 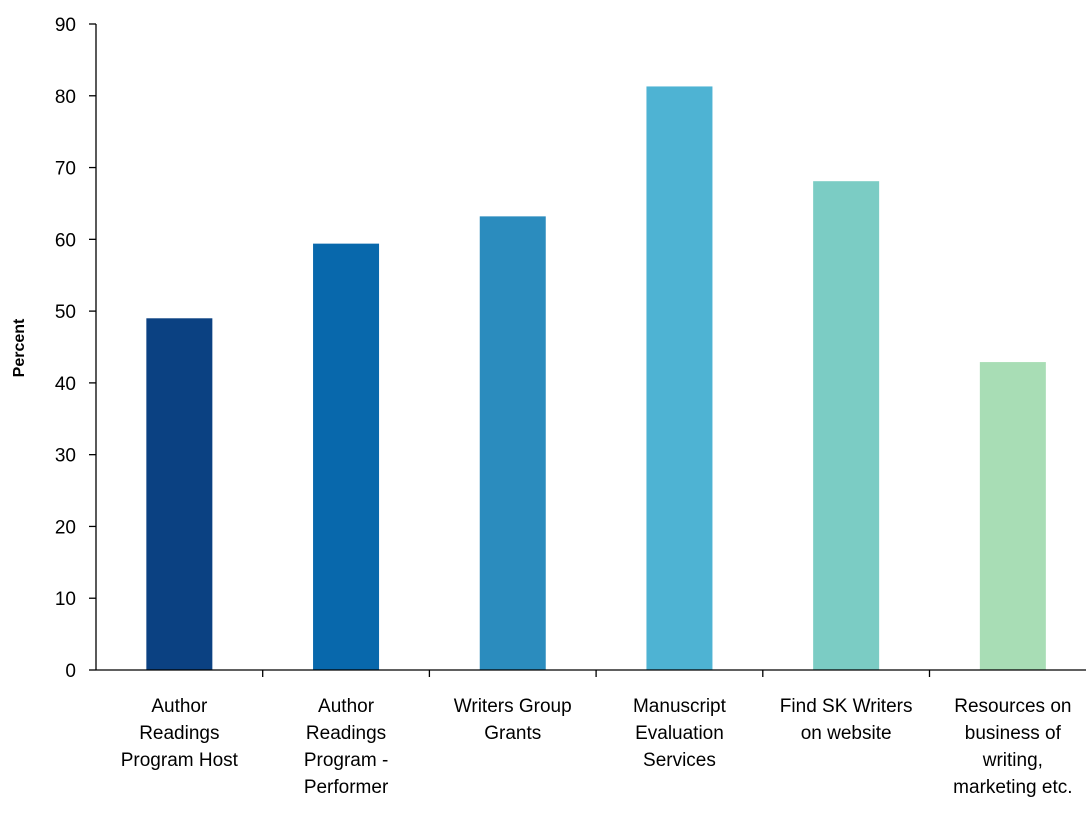 What do you see at coordinates (846, 720) in the screenshot?
I see `x-category-label: Find SK Writers on website` at bounding box center [846, 720].